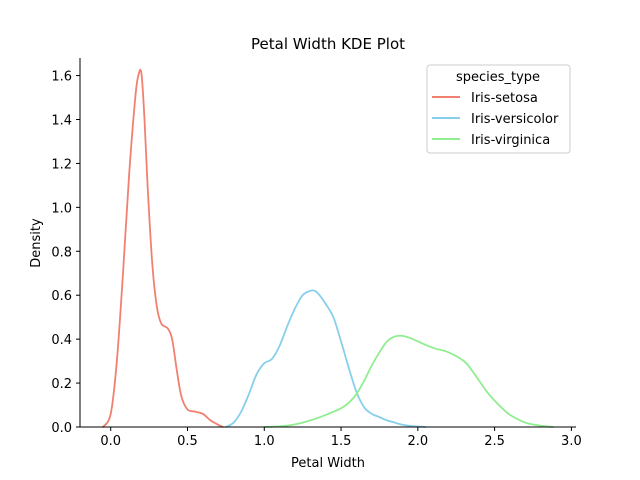 The height and width of the screenshot is (480, 640). I want to click on legend-entries: Iris-setosa Iris-versicolor Iris-virginica, so click(495, 119).